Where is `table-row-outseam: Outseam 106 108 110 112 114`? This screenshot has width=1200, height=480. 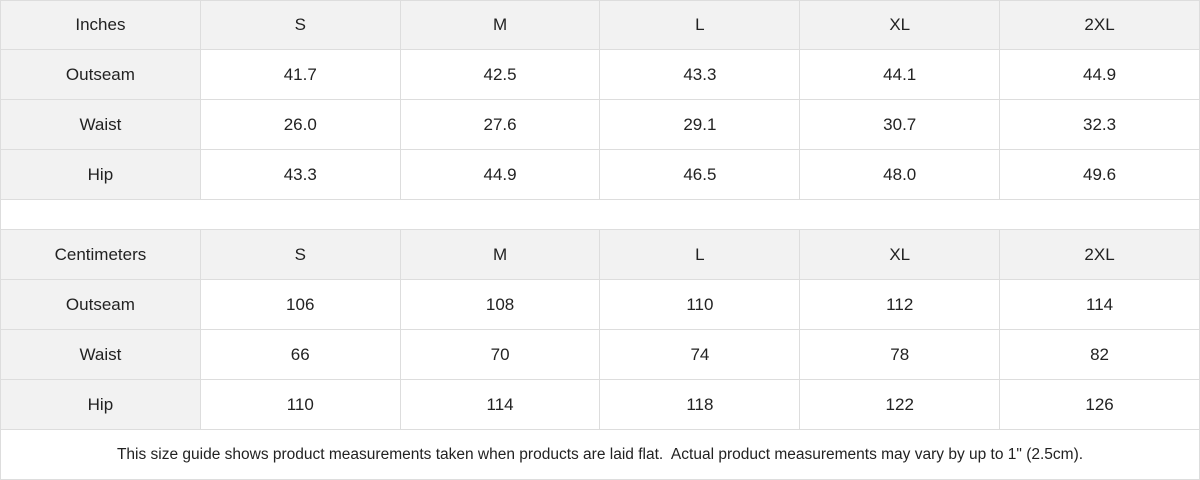
table-row-outseam: Outseam 106 108 110 112 114 is located at coordinates (600, 305).